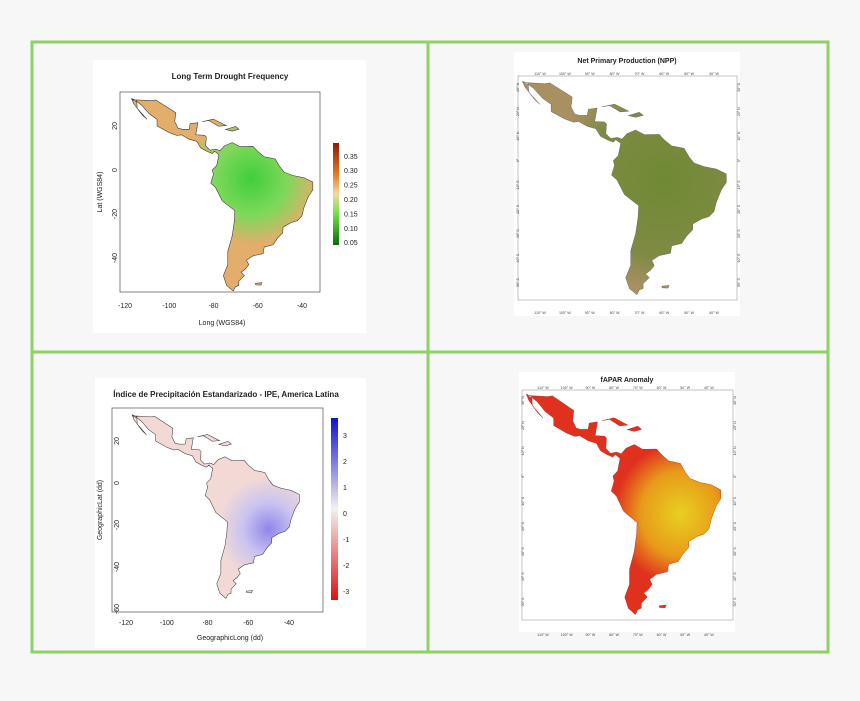 Image resolution: width=860 pixels, height=701 pixels. What do you see at coordinates (351, 229) in the screenshot?
I see `colorbar-label: 0.10` at bounding box center [351, 229].